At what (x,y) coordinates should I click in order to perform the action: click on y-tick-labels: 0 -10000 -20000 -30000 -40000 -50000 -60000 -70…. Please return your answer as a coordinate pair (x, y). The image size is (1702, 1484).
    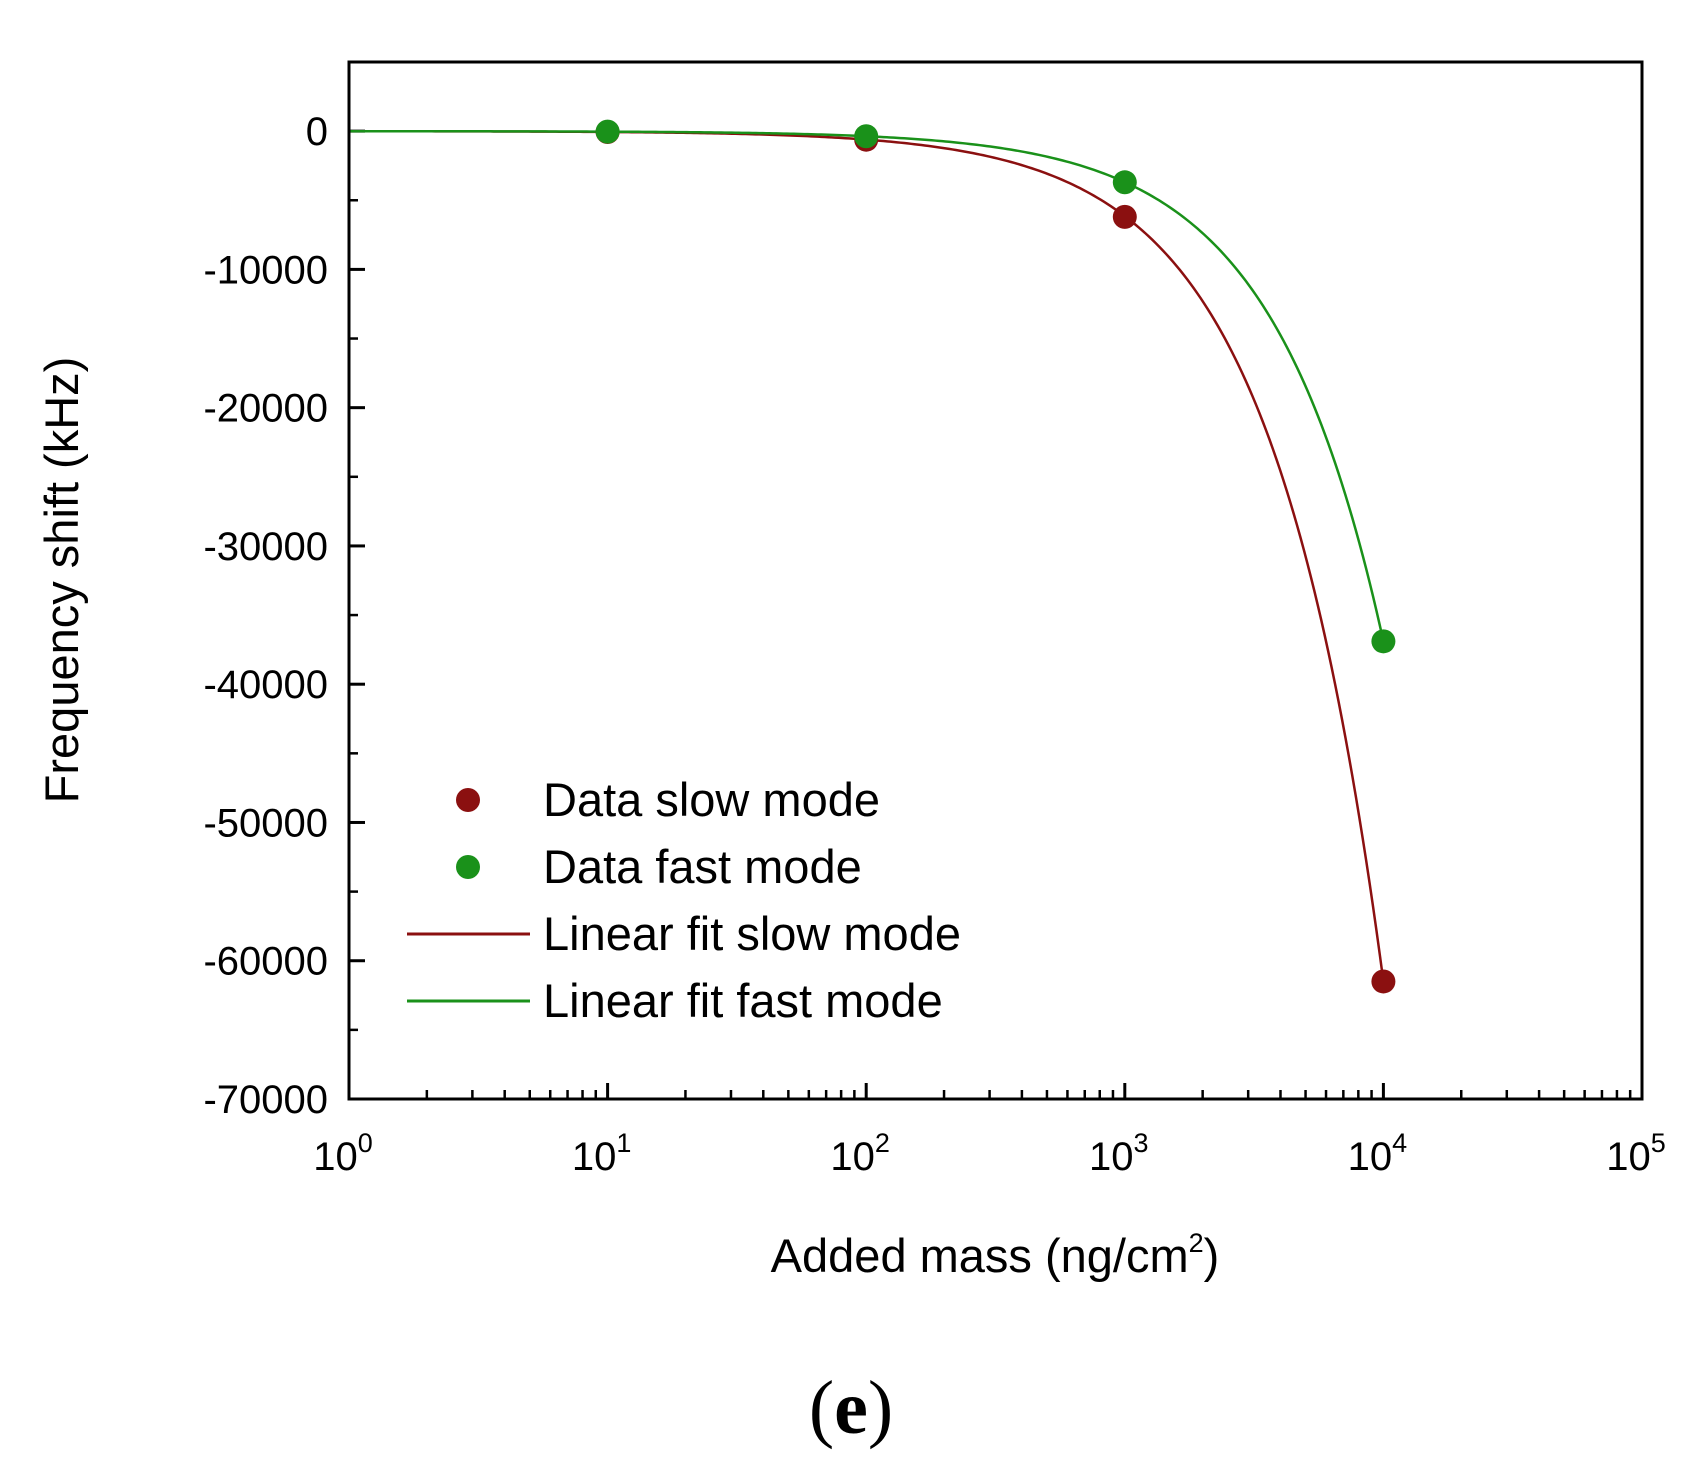
    Looking at the image, I should click on (265, 616).